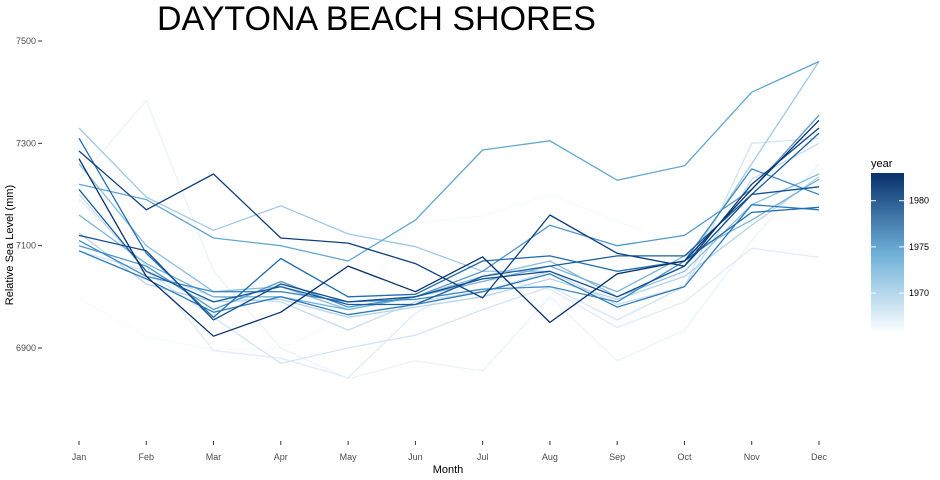  What do you see at coordinates (919, 293) in the screenshot?
I see `legend-tick-label: 1970` at bounding box center [919, 293].